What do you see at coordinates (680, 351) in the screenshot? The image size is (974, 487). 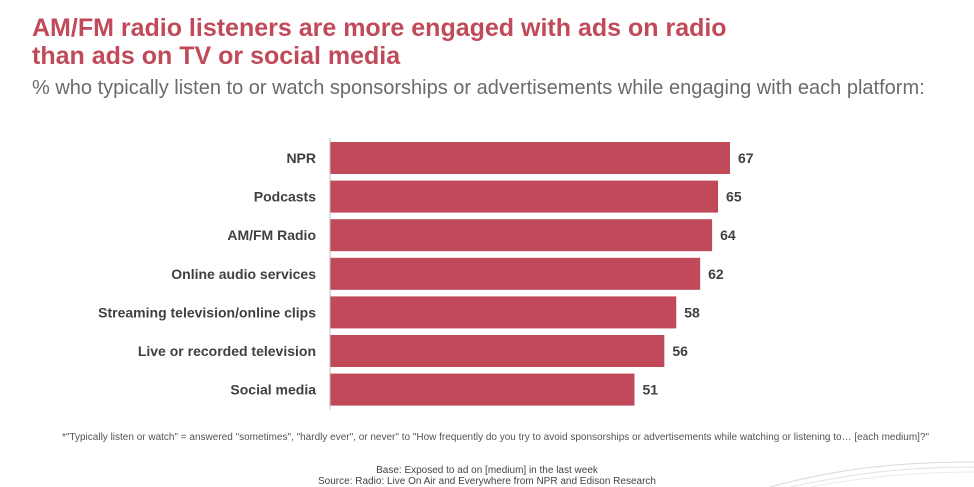 I see `data-label: 56` at bounding box center [680, 351].